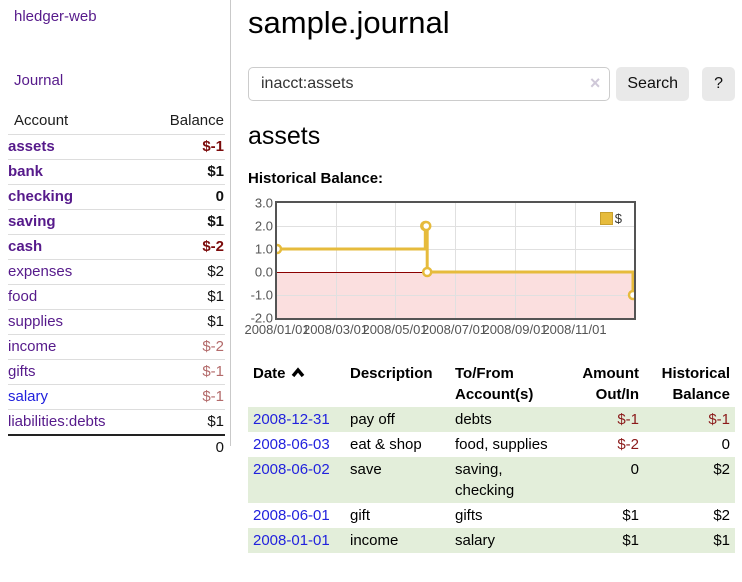  I want to click on balance-series, so click(455, 260).